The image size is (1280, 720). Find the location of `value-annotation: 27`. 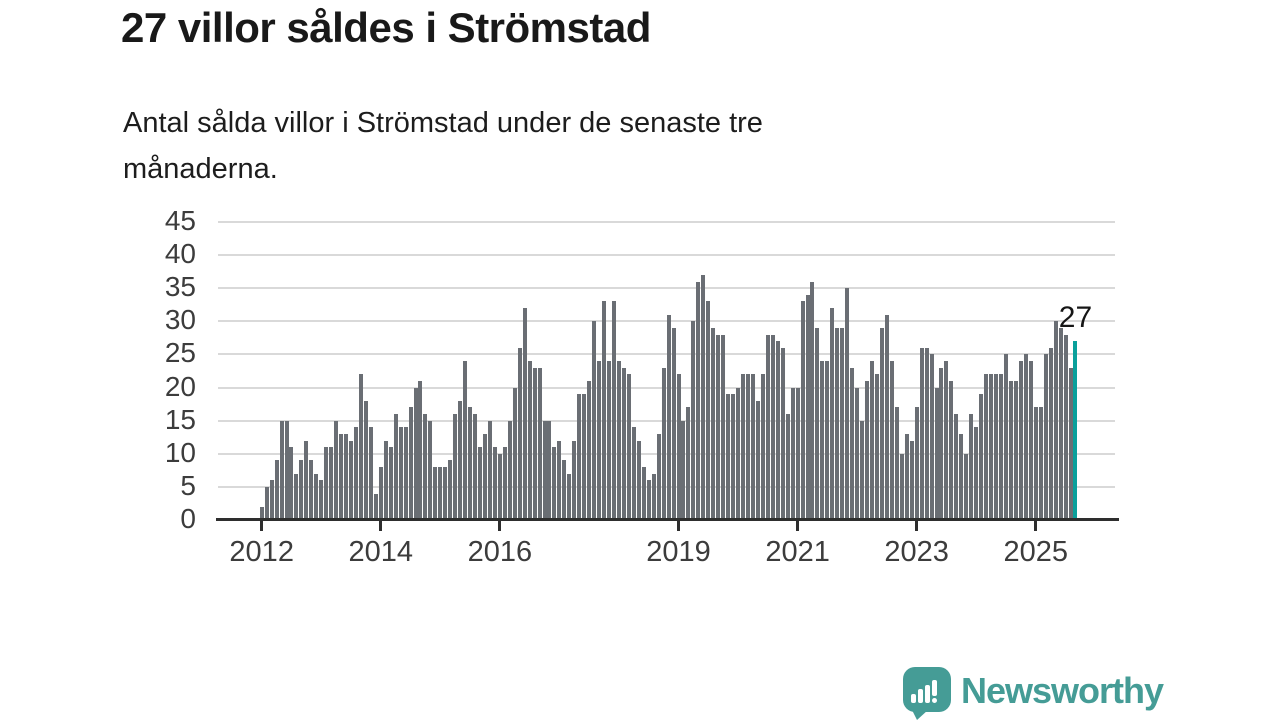

value-annotation: 27 is located at coordinates (1075, 318).